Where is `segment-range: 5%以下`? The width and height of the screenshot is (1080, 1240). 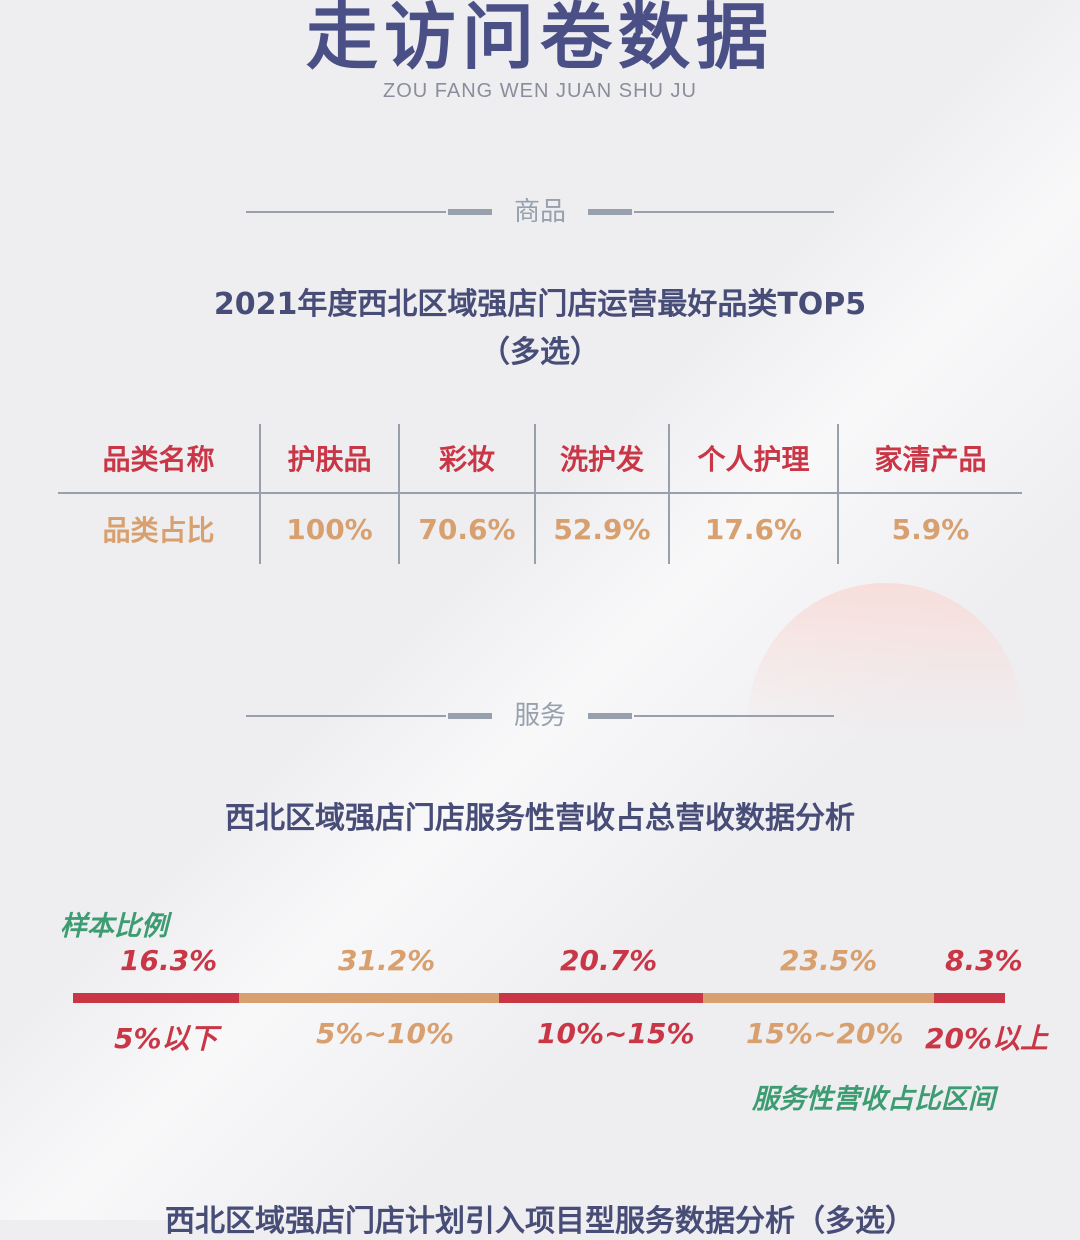 segment-range: 5%以下 is located at coordinates (166, 1038).